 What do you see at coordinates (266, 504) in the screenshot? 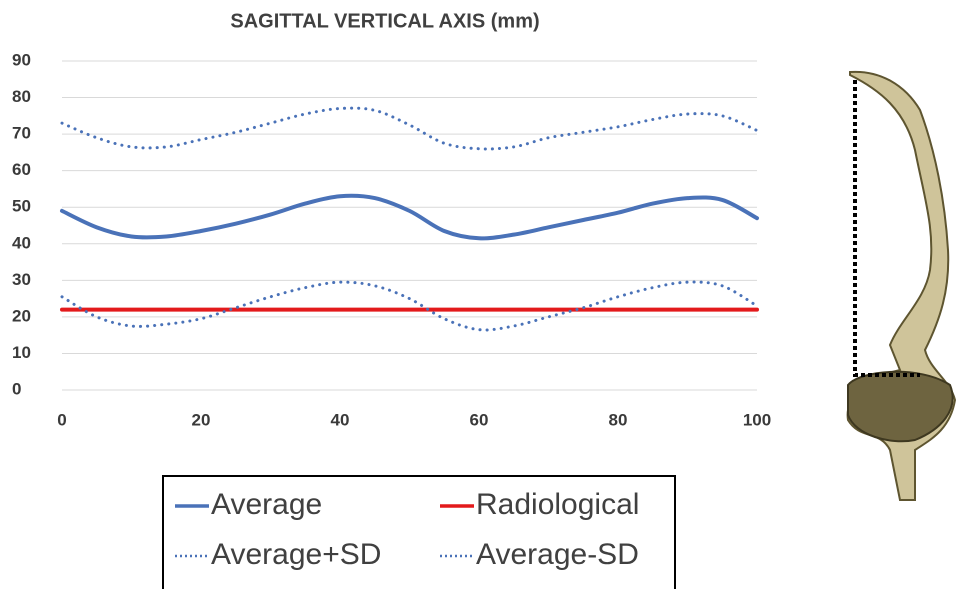
I see `legend-label: Average` at bounding box center [266, 504].